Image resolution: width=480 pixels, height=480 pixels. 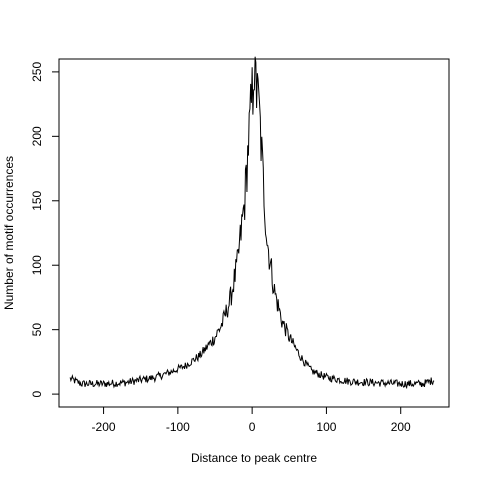 I want to click on y-axis-title: Number of motif occurrences, so click(x=9, y=233).